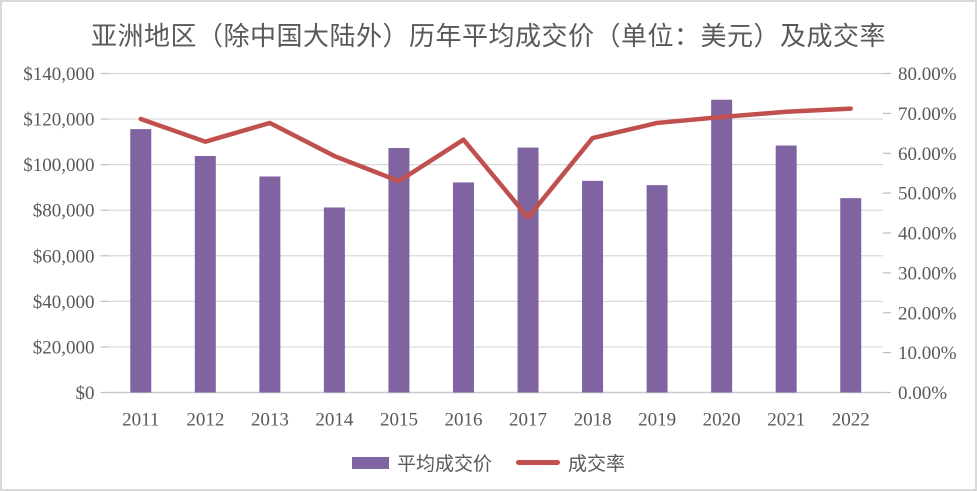 The height and width of the screenshot is (491, 977). What do you see at coordinates (927, 353) in the screenshot?
I see `right-axis-tick-label: 10.00%` at bounding box center [927, 353].